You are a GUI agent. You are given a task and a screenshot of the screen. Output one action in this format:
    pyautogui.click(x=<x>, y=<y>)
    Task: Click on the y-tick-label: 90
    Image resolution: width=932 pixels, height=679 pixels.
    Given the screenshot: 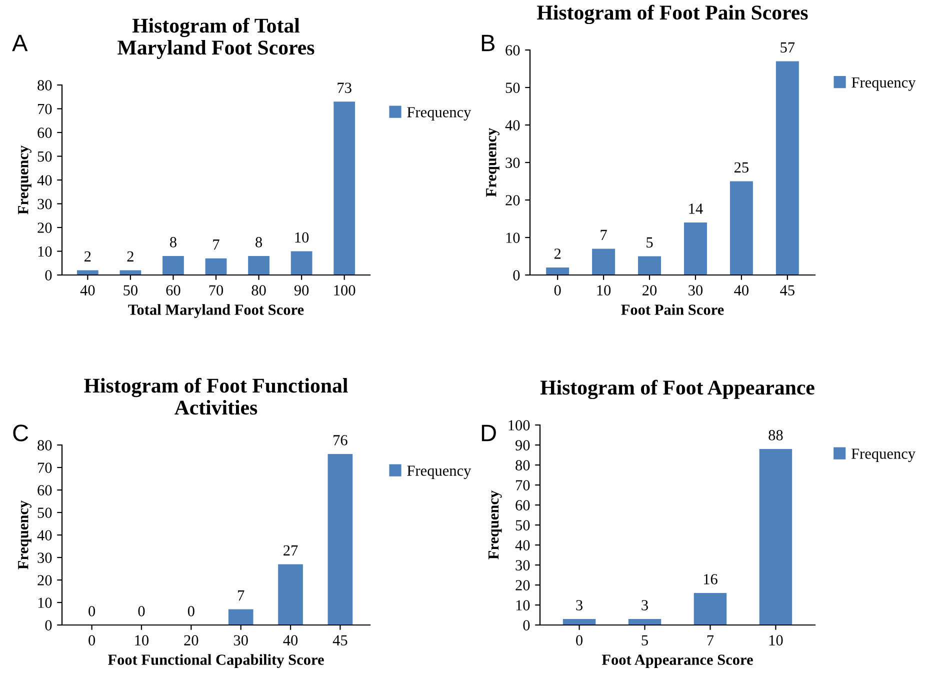 What is the action you would take?
    pyautogui.click(x=522, y=445)
    